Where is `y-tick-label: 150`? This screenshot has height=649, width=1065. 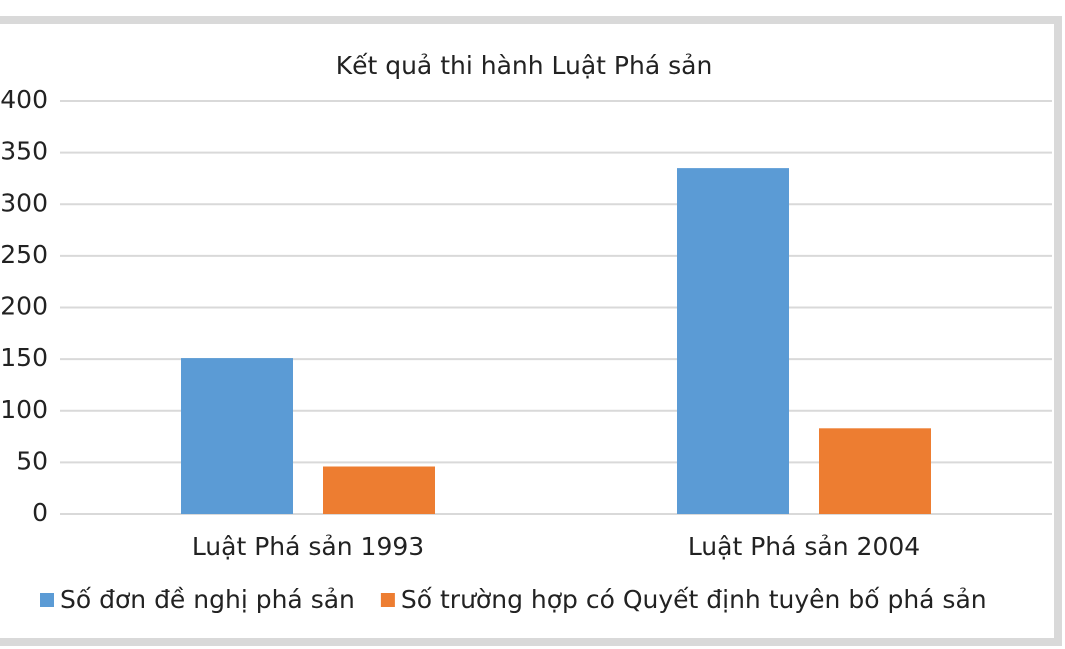
y-tick-label: 150 is located at coordinates (24, 357).